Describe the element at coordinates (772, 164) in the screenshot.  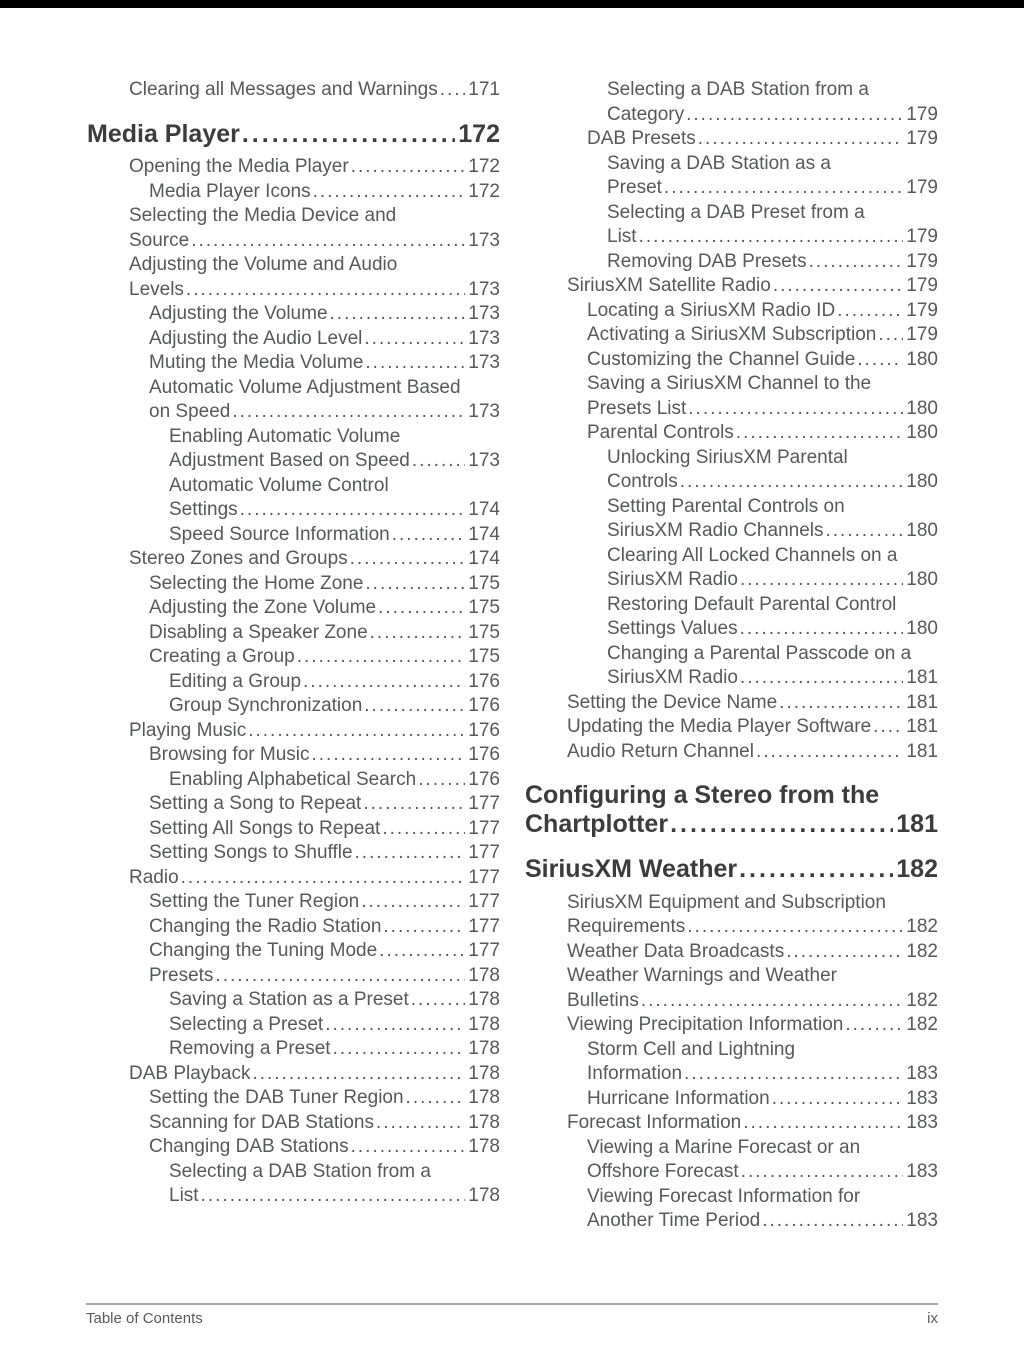
I see `toc-entry-line: Saving a DAB Station as a` at that location.